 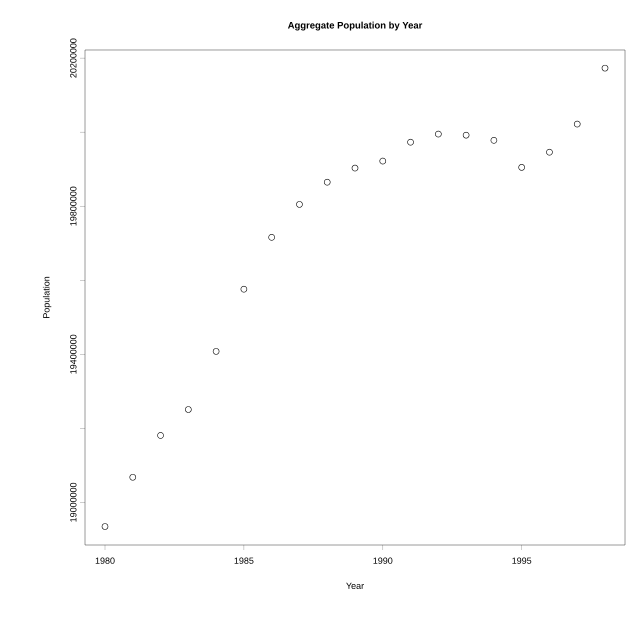 I want to click on x-tick-label: 1995, so click(x=522, y=561).